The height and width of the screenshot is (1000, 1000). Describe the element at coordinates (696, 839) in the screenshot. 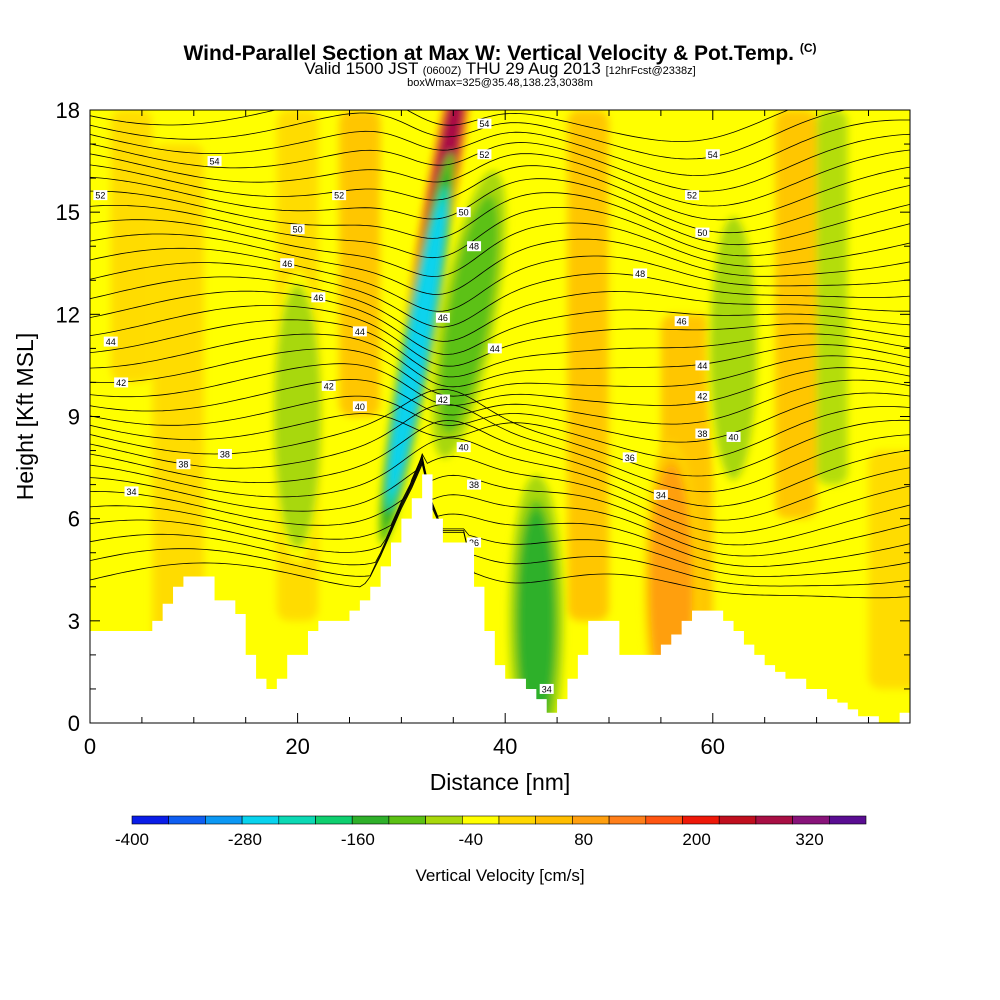

I see `colorbar-tick-label: 200` at that location.